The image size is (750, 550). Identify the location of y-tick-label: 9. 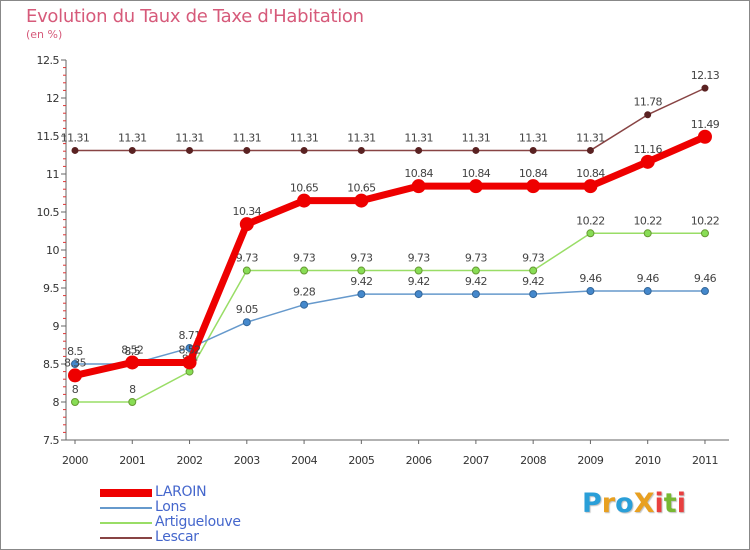
(56, 326).